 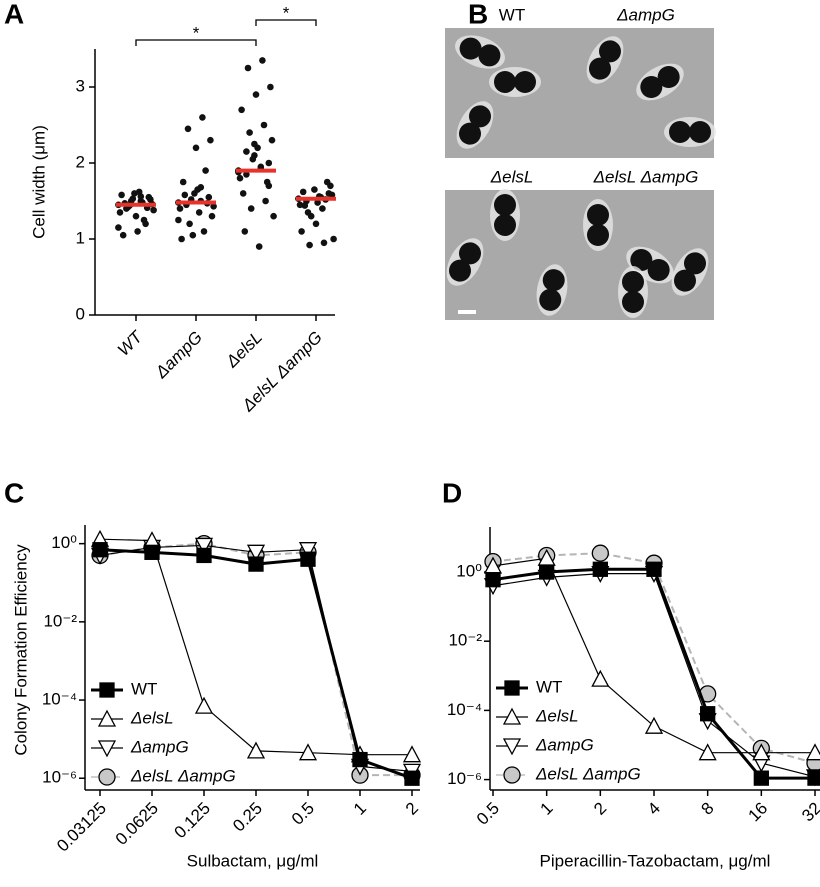 What do you see at coordinates (59, 699) in the screenshot?
I see `y-tick-label: 10⁻⁴` at bounding box center [59, 699].